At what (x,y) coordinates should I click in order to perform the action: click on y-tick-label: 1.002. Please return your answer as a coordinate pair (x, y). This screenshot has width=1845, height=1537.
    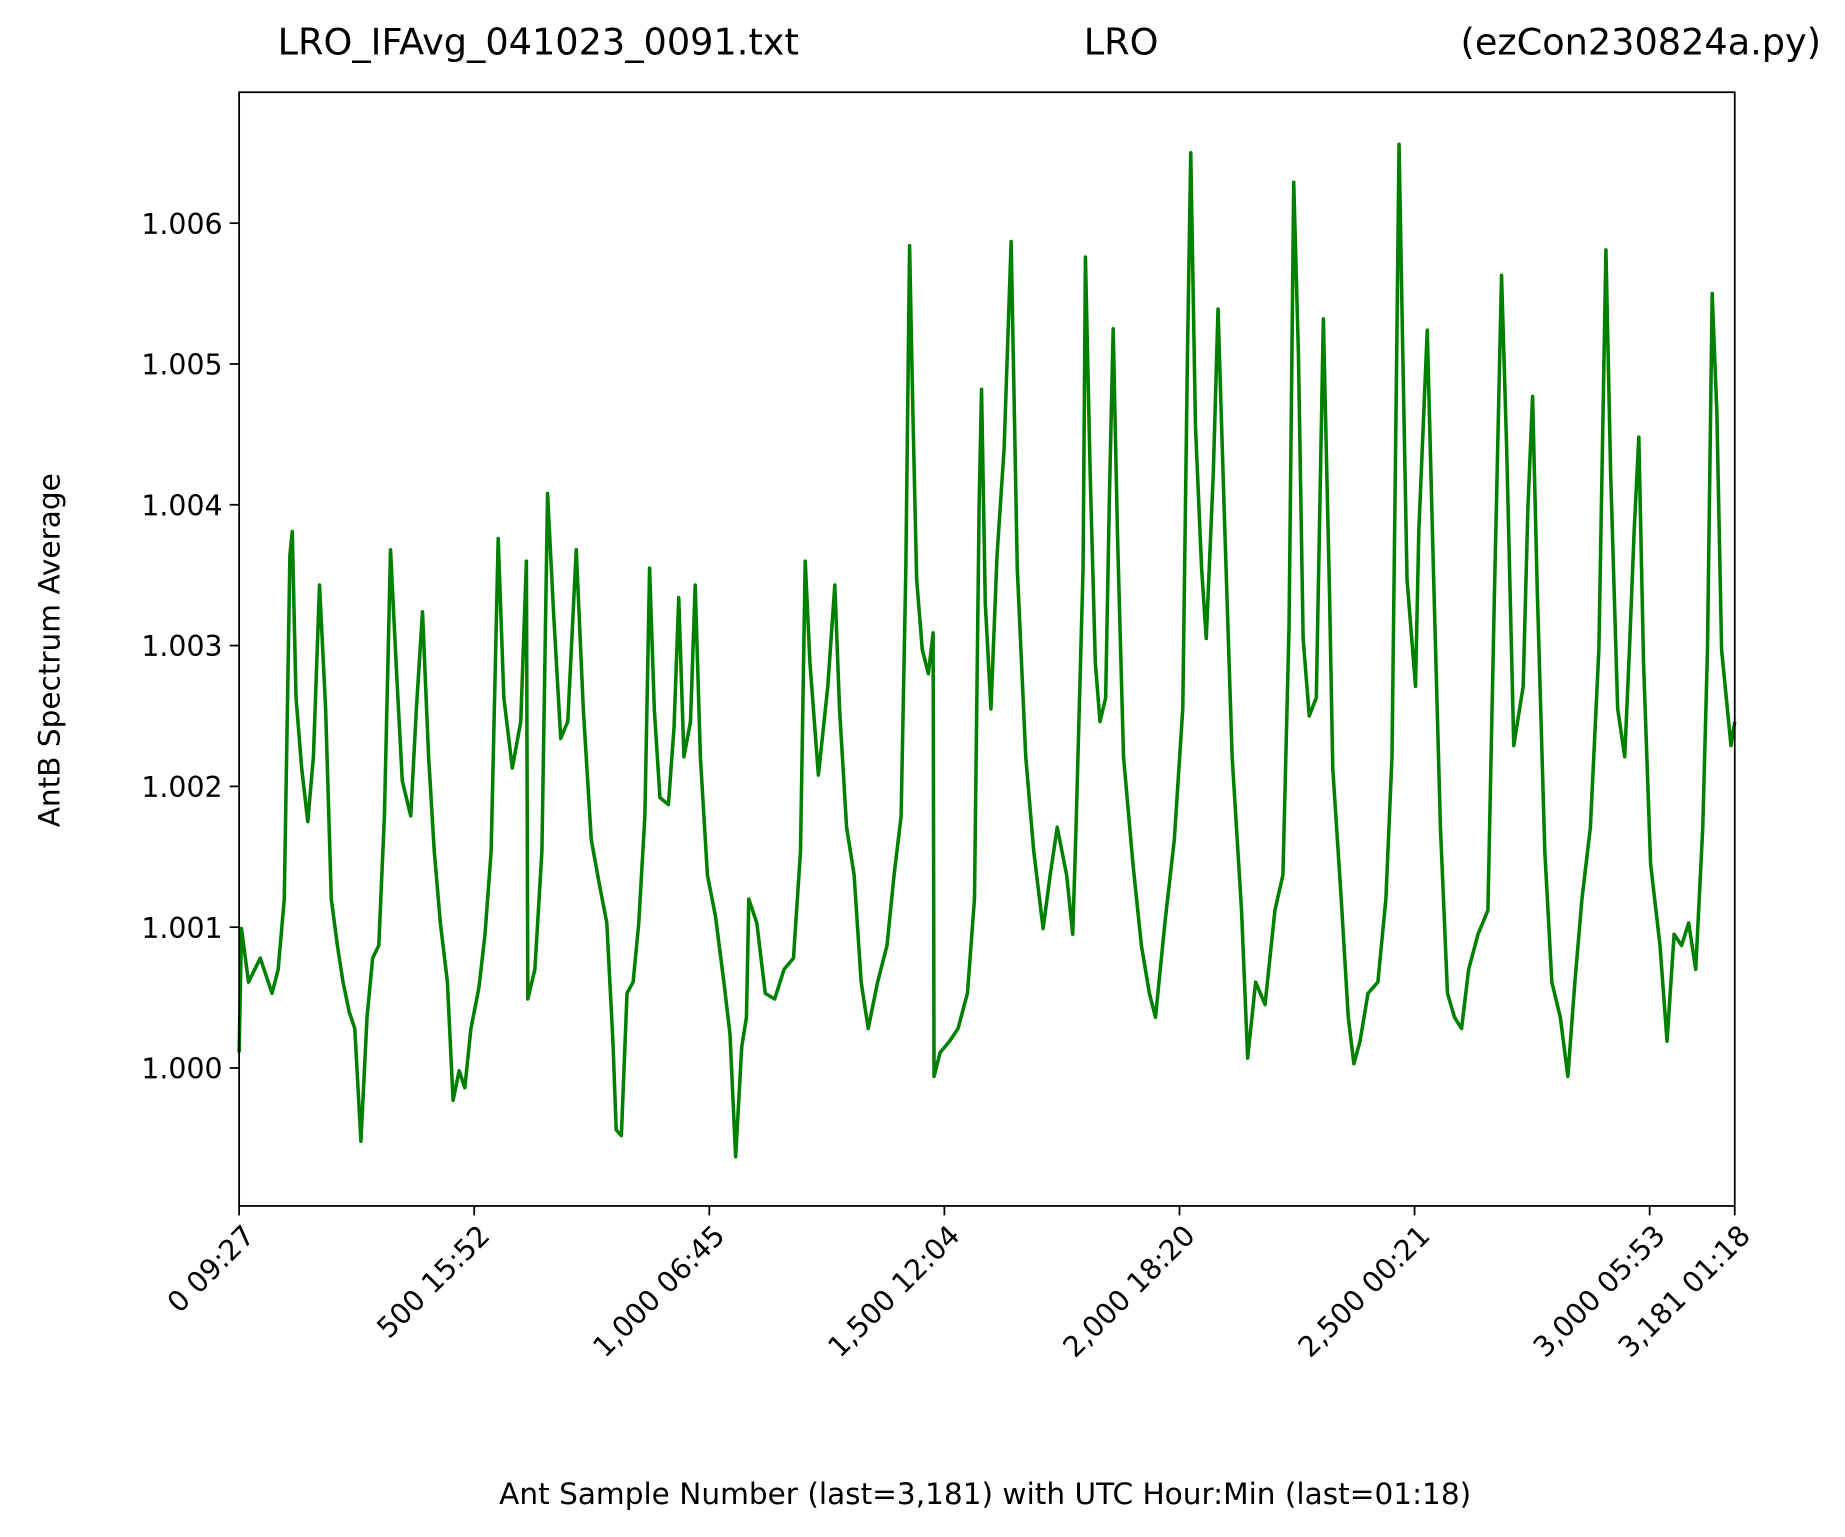
    Looking at the image, I should click on (181, 787).